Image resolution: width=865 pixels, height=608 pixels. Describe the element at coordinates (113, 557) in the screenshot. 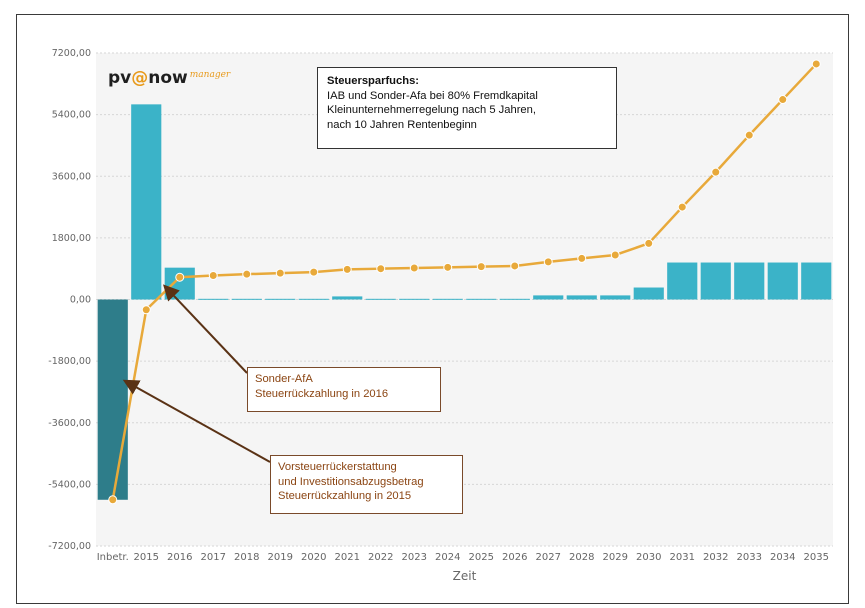

I see `x-tick-label: Inbetr.` at that location.